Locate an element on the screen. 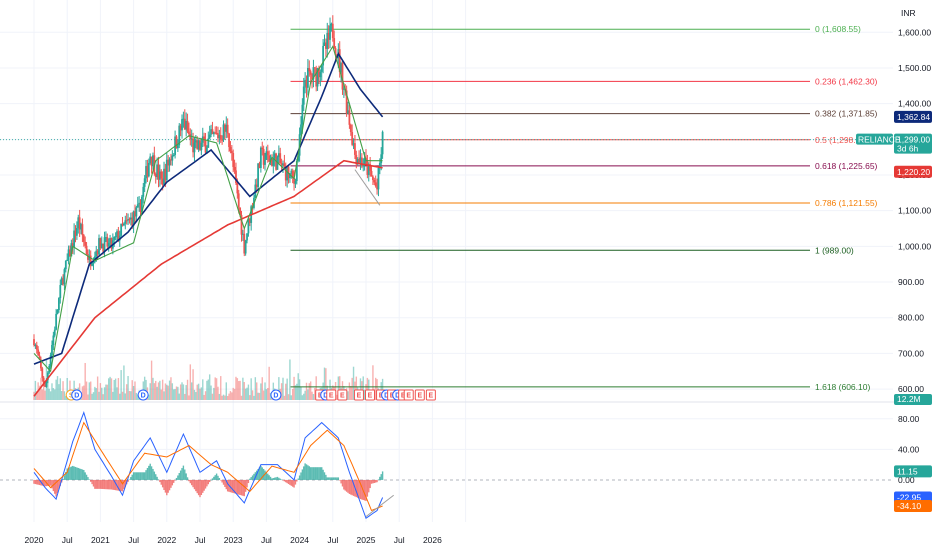 The image size is (932, 550). volume-tag-bg is located at coordinates (913, 399).